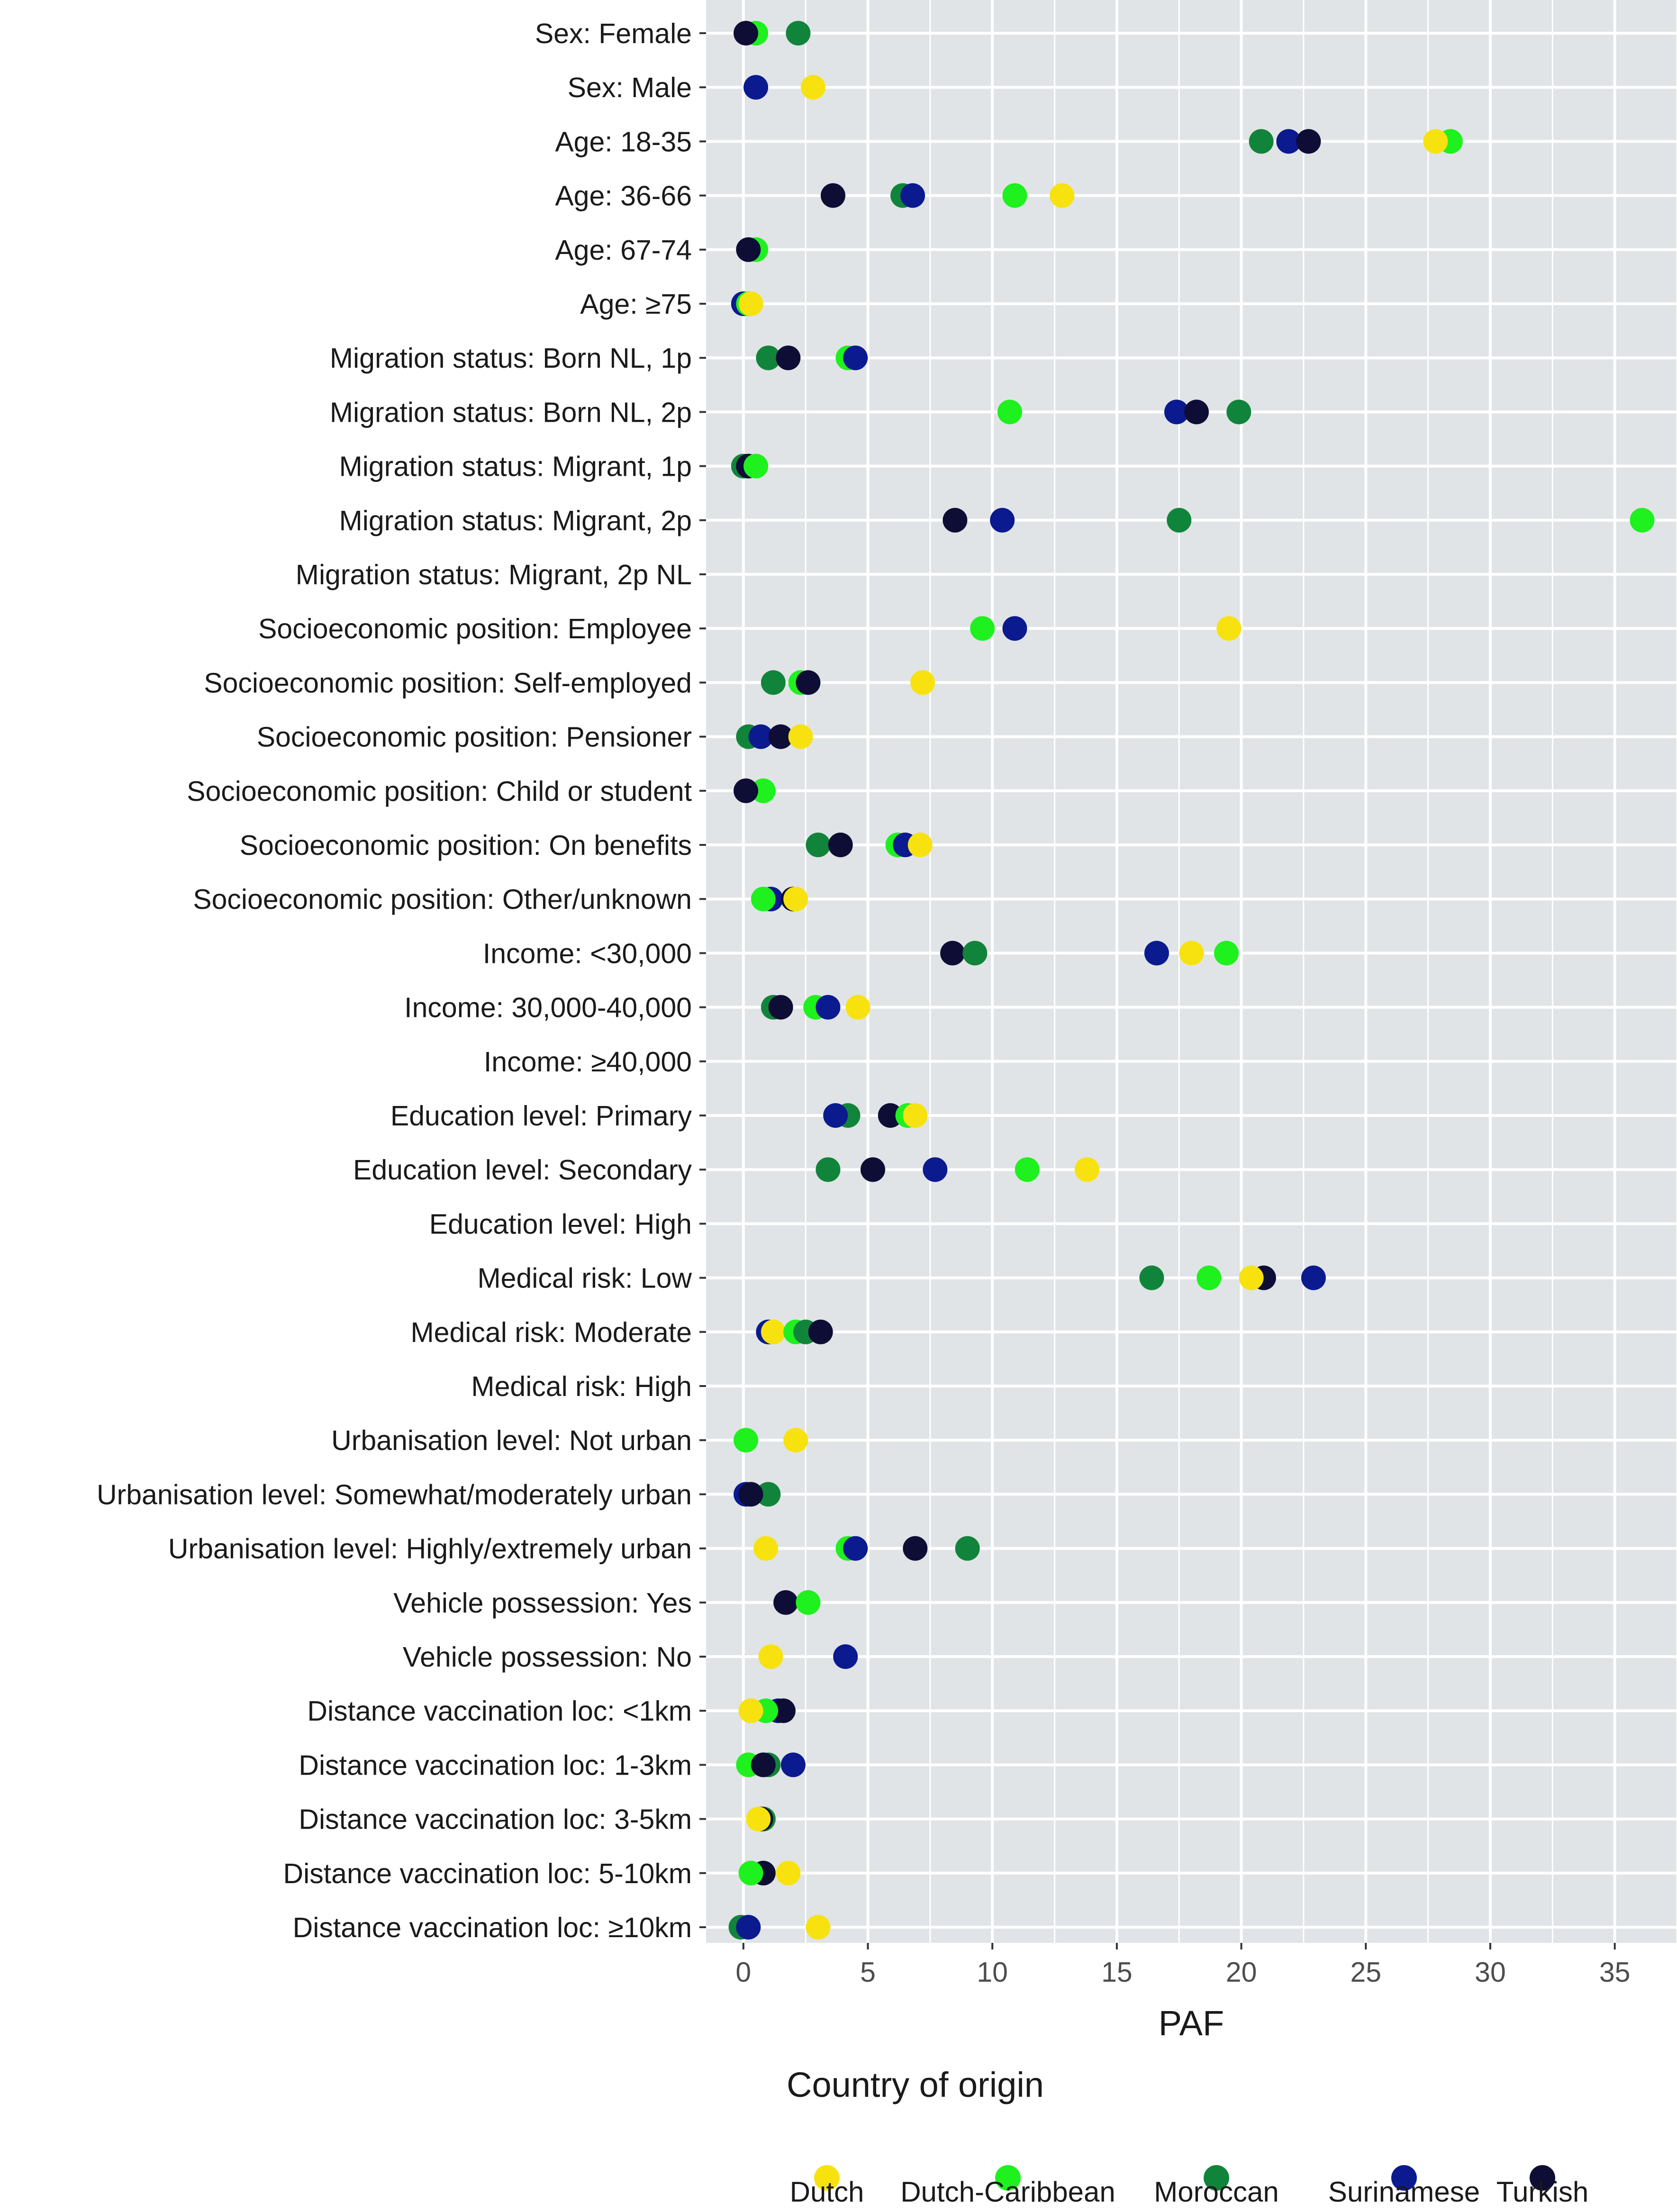 The width and height of the screenshot is (1677, 2212). Describe the element at coordinates (992, 1972) in the screenshot. I see `x-tick-label: 10` at that location.